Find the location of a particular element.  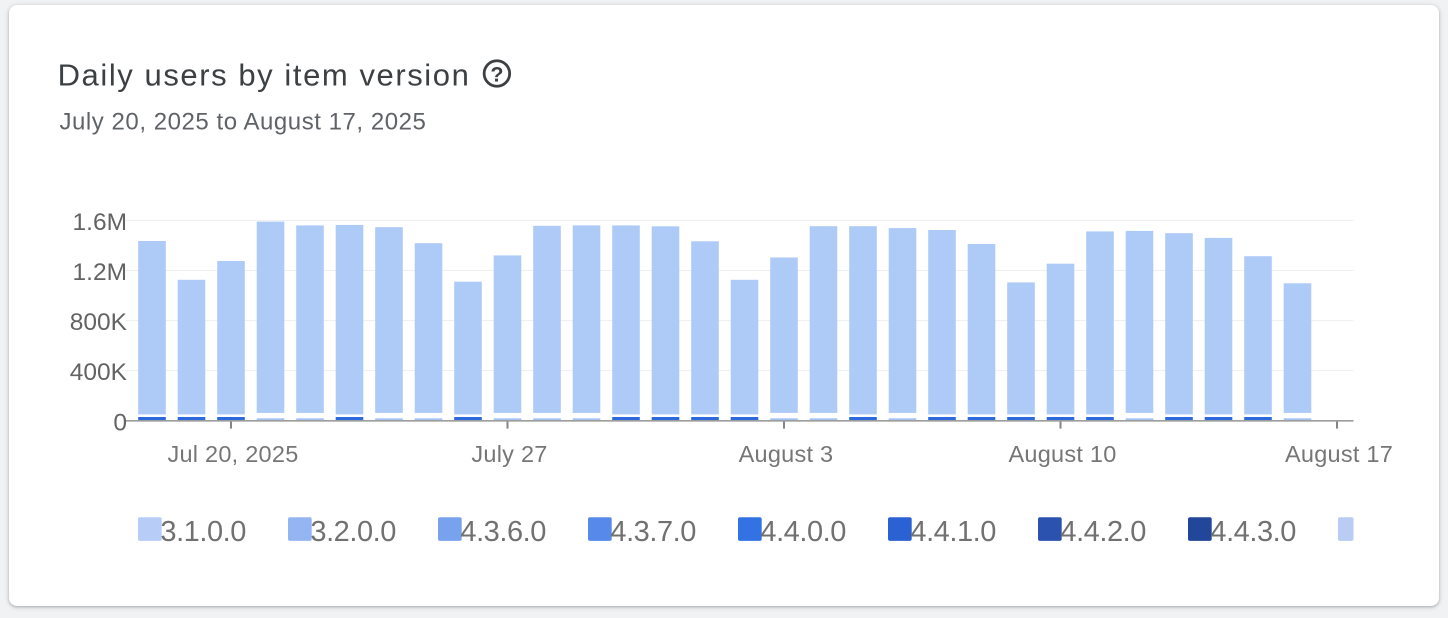

svg-text: 1.2M is located at coordinates (100, 272).